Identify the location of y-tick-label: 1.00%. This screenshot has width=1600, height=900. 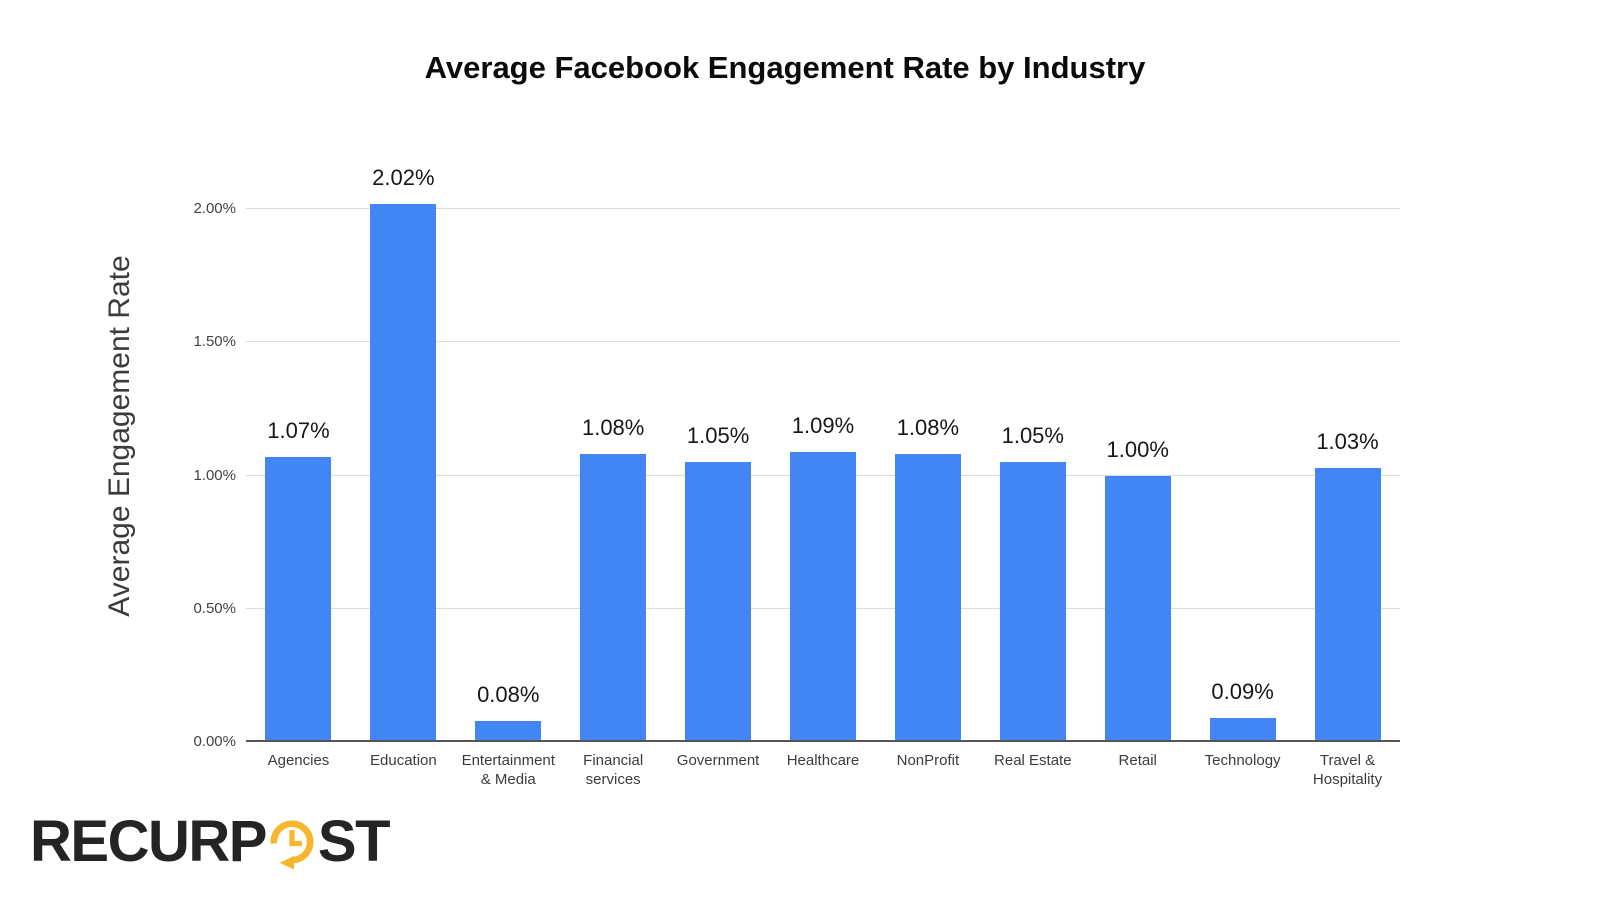
(214, 475).